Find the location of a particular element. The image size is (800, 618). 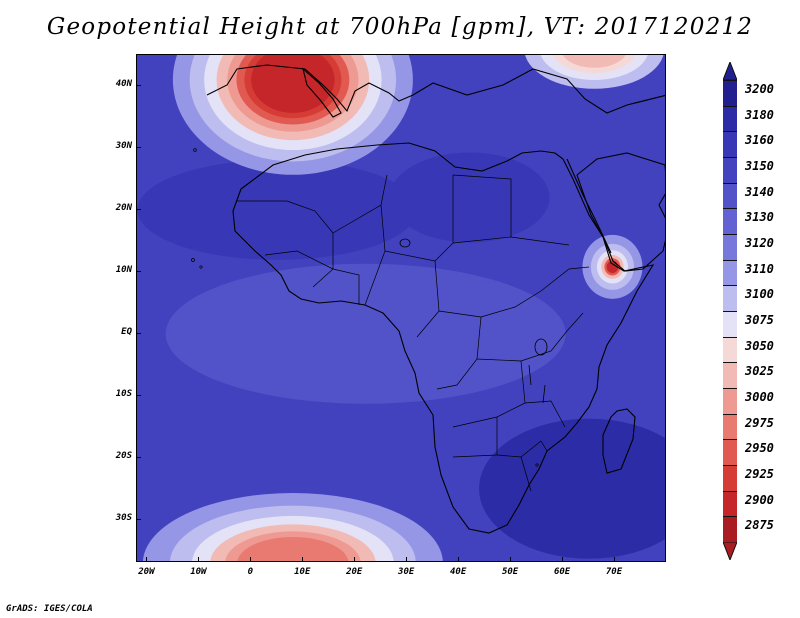

colorbar-label: 2950 is located at coordinates (759, 448).